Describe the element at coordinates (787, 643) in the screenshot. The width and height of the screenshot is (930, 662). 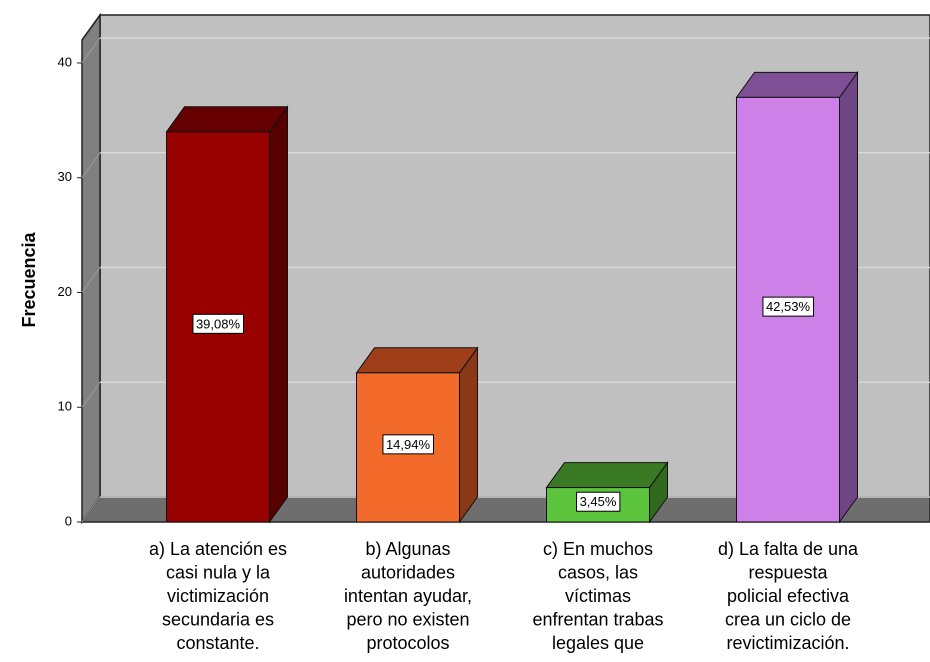
I see `x-tick-label: revictimización.` at that location.